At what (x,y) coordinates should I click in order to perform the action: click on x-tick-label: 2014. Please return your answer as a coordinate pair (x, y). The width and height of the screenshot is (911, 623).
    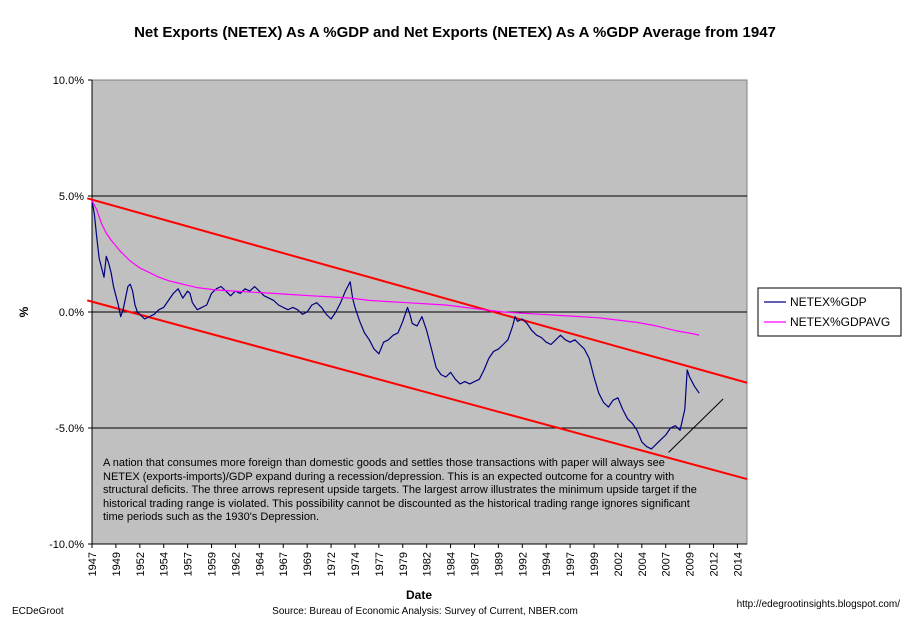
    Looking at the image, I should click on (738, 564).